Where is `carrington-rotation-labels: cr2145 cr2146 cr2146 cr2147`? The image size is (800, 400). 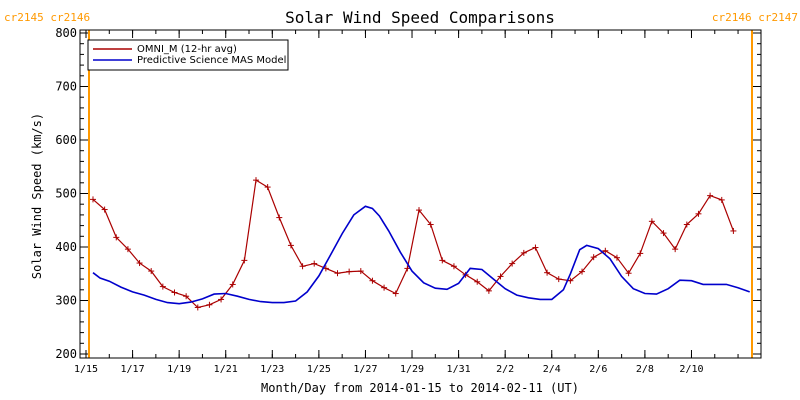 carrington-rotation-labels: cr2145 cr2146 cr2146 cr2147 is located at coordinates (401, 17).